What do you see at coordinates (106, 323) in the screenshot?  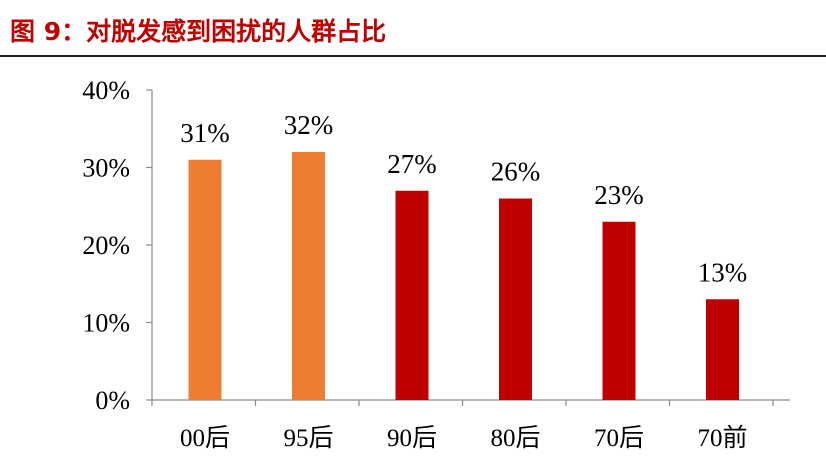 I see `y-tick-label: 10%` at bounding box center [106, 323].